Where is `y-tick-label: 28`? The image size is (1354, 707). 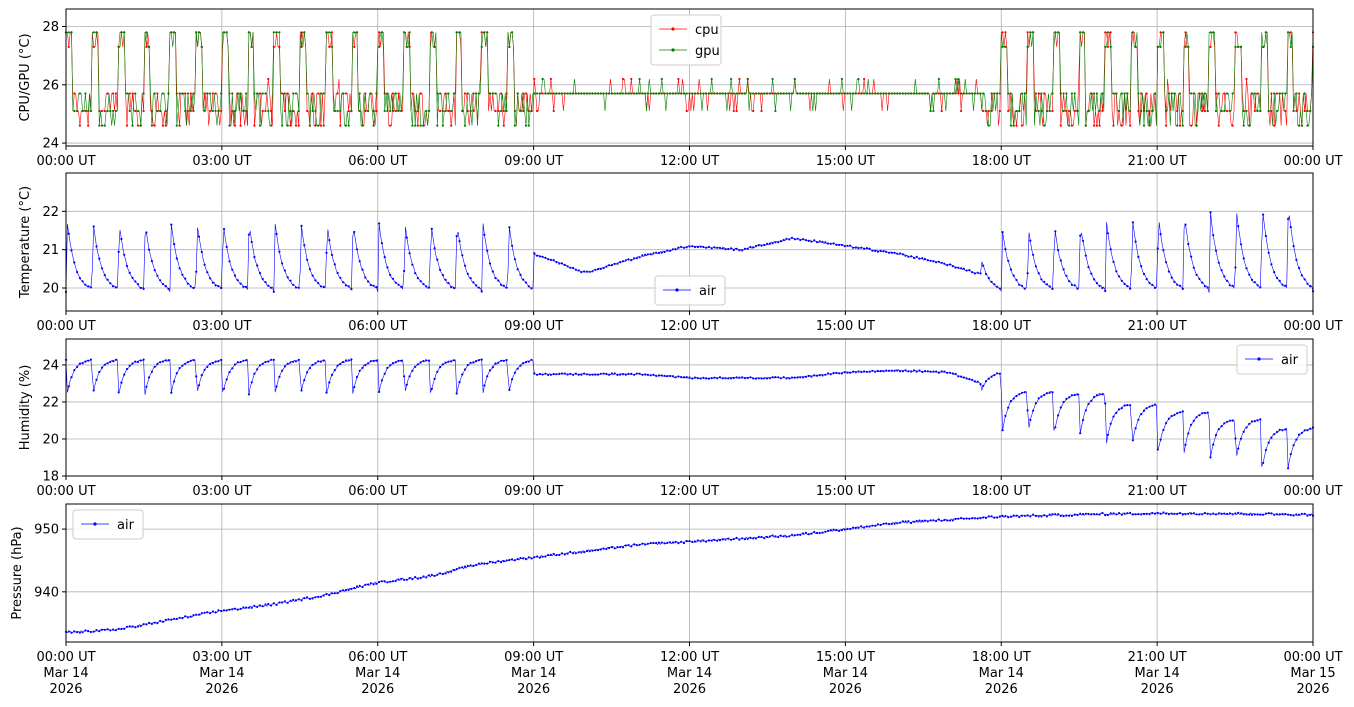 y-tick-label: 28 is located at coordinates (50, 27).